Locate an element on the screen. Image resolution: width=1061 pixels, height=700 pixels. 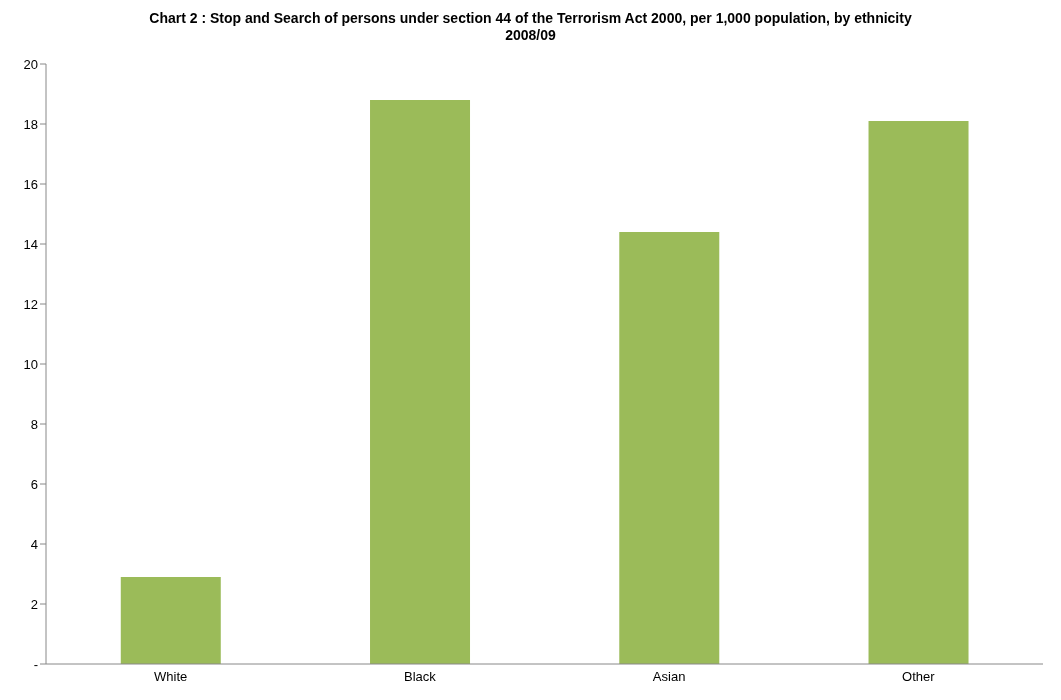
y-tick-label: 4 is located at coordinates (34, 544).